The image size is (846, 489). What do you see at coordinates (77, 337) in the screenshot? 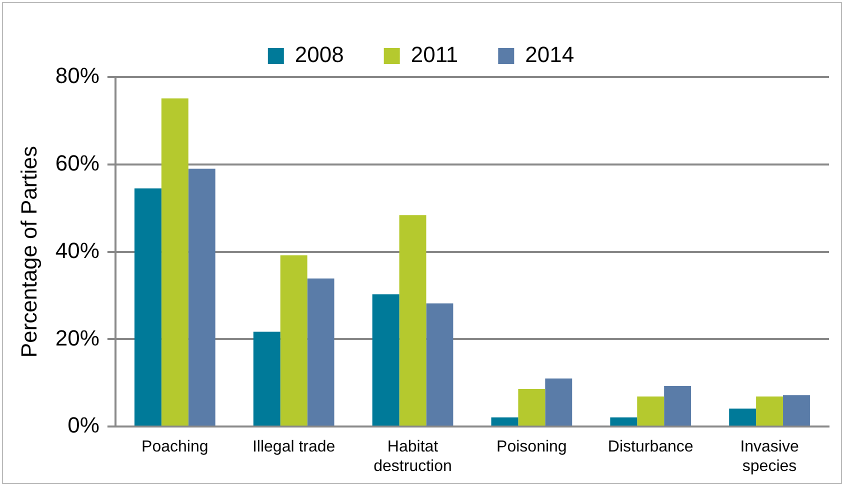
I see `y-tick-label: 20%` at bounding box center [77, 337].